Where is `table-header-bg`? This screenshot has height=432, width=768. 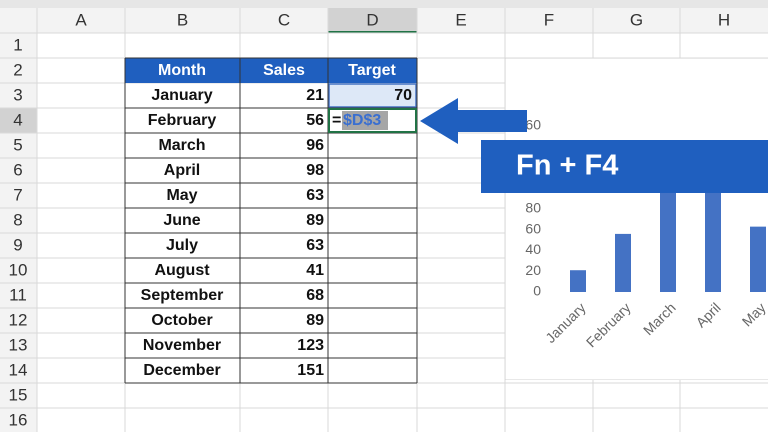 table-header-bg is located at coordinates (271, 70).